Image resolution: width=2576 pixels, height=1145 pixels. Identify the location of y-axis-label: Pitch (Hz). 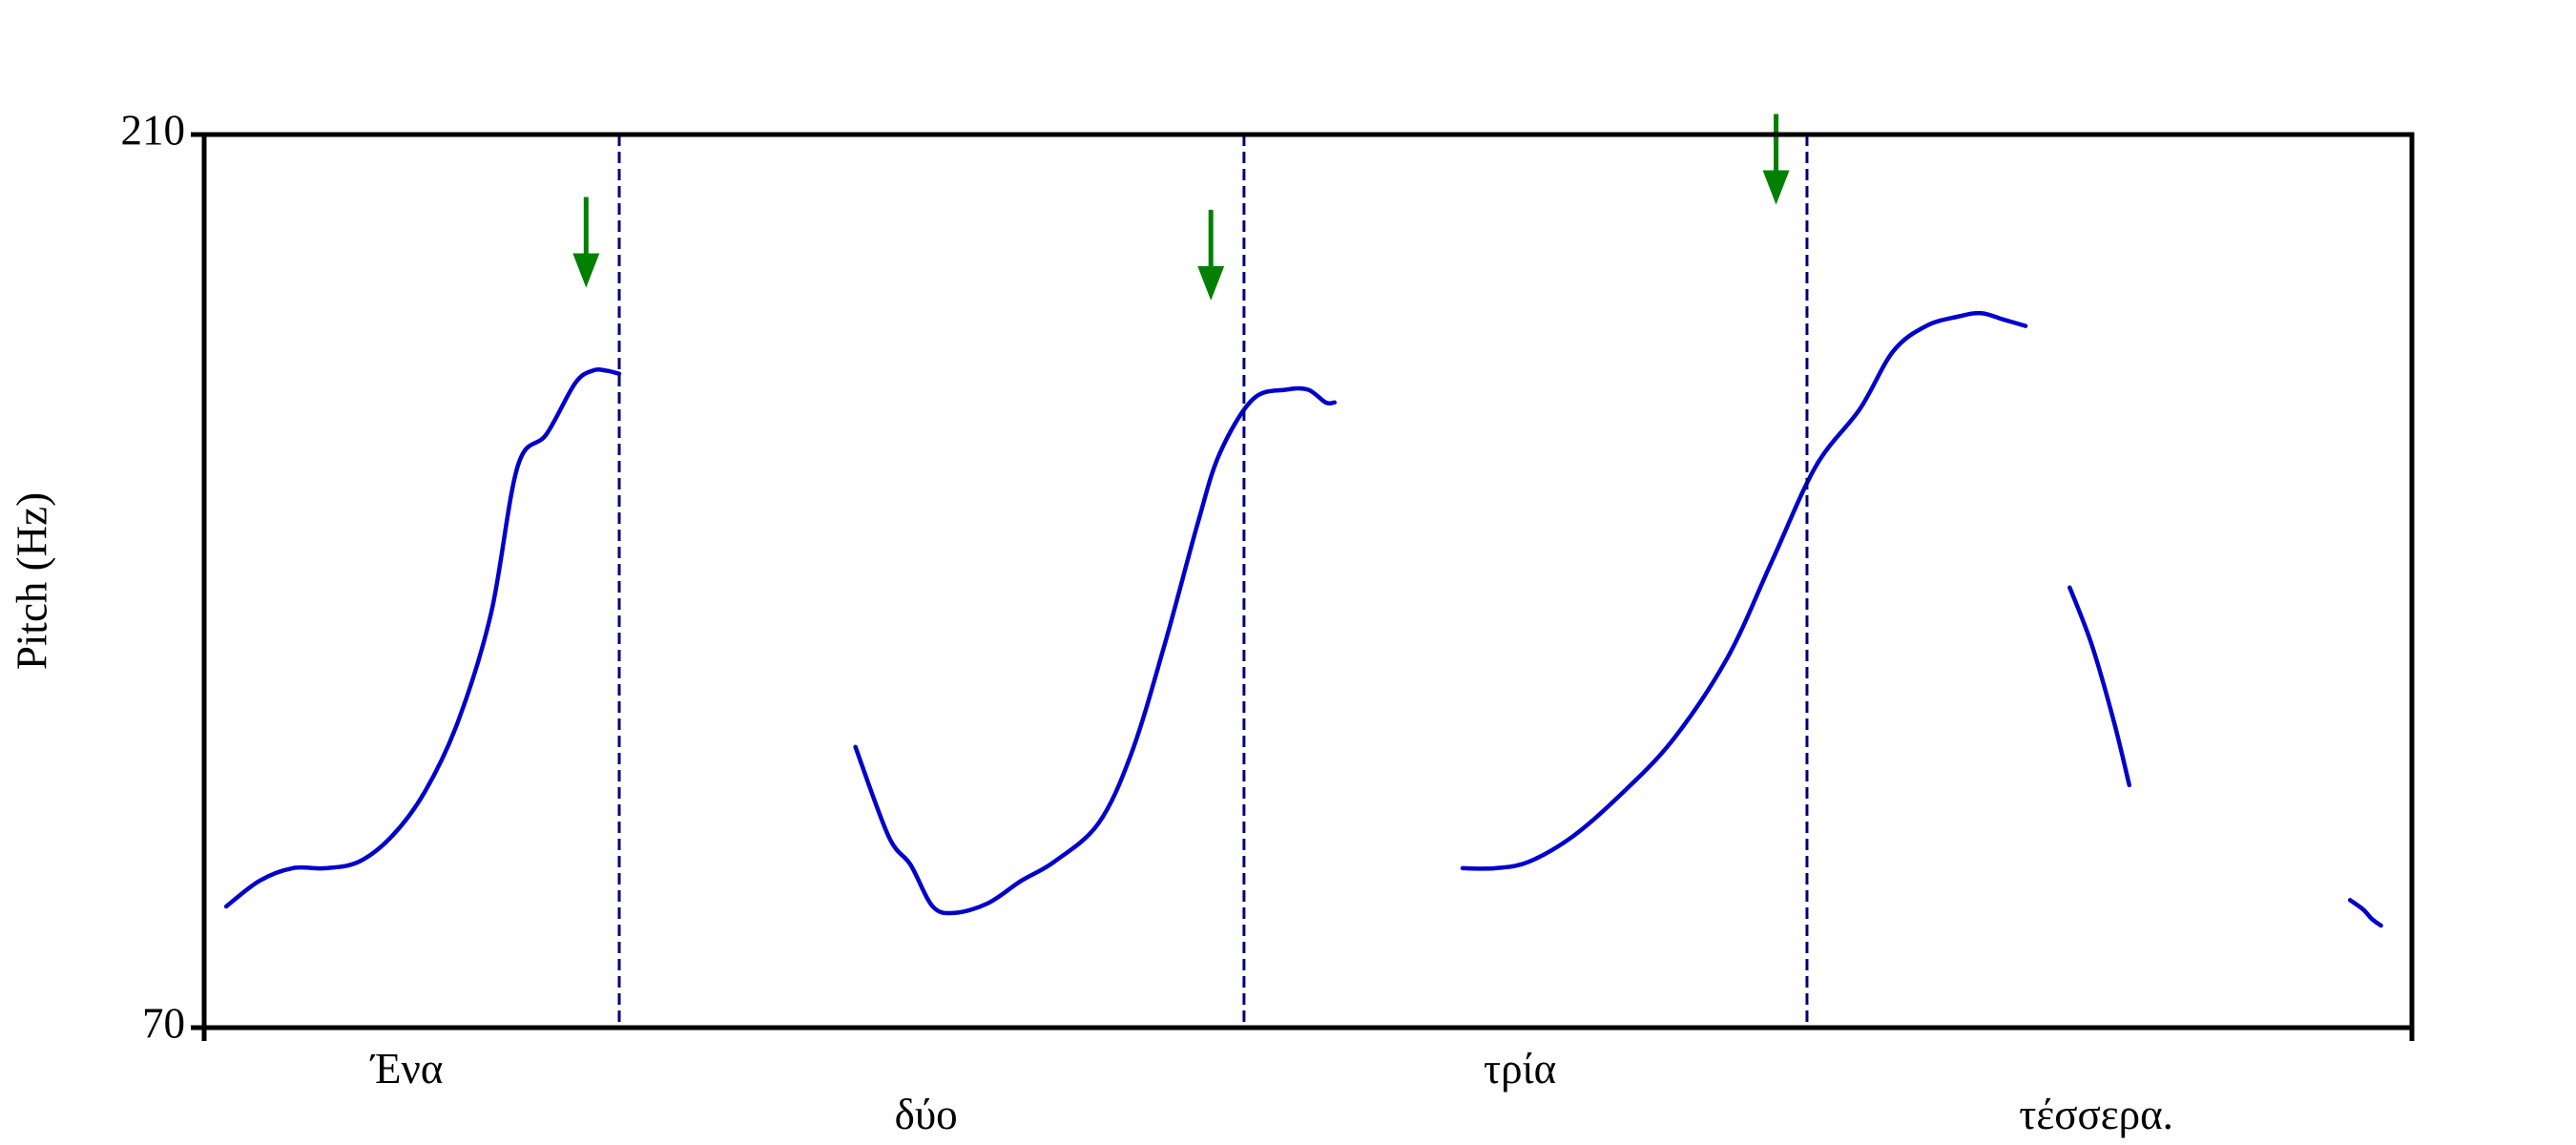
(31, 581).